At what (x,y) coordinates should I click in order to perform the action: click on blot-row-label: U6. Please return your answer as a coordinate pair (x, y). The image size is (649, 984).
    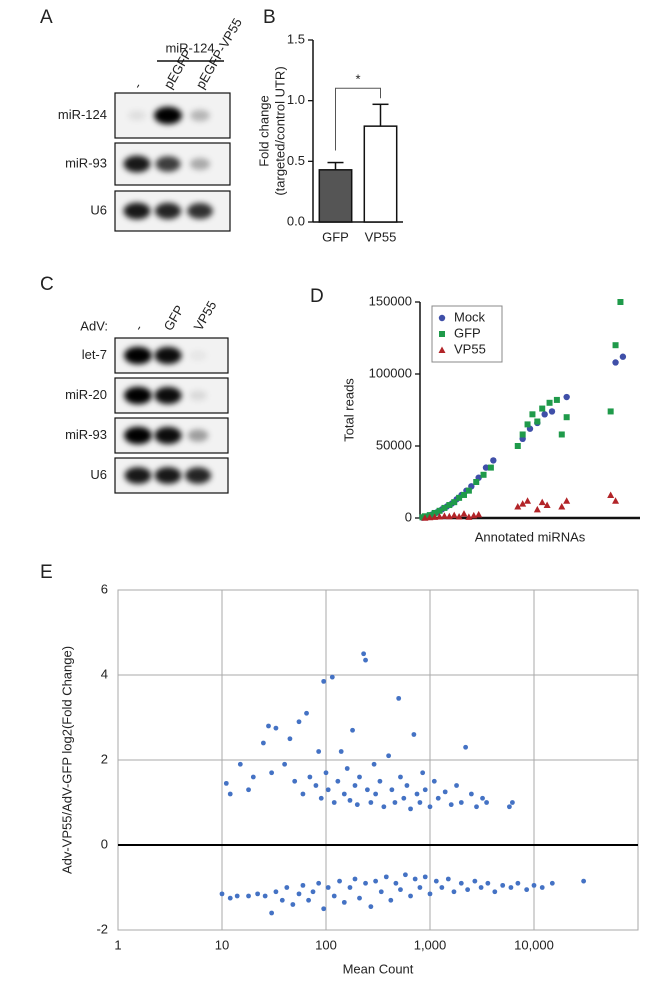
    Looking at the image, I should click on (98, 209).